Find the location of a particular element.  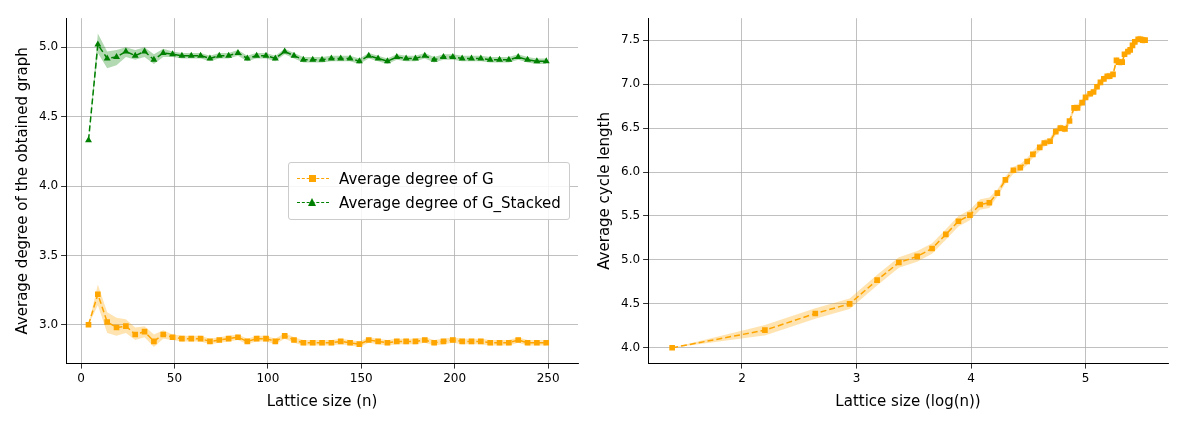

x-tick-label: 100 is located at coordinates (268, 377).